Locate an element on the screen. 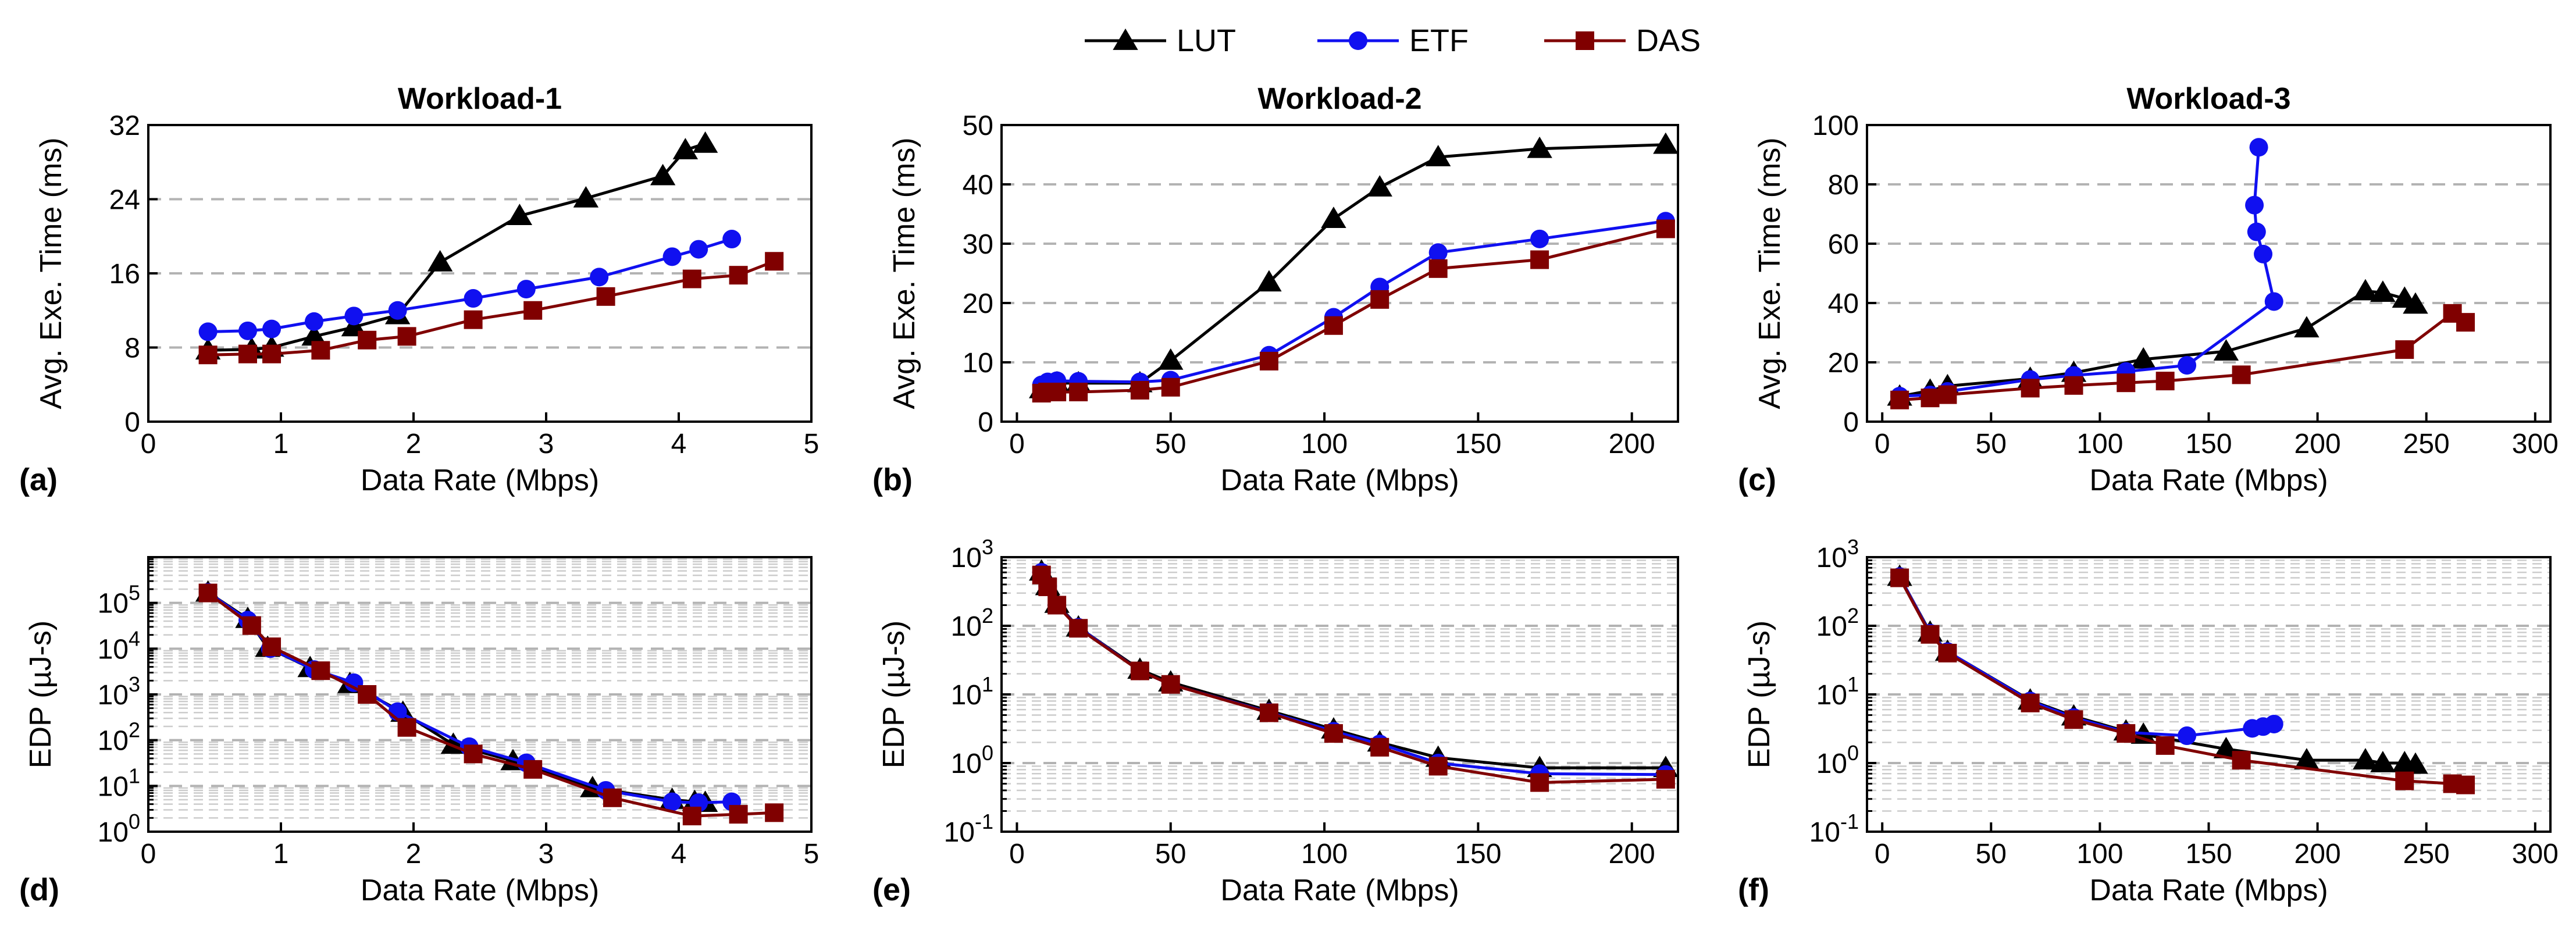  y-tick-label: 30 is located at coordinates (978, 244).